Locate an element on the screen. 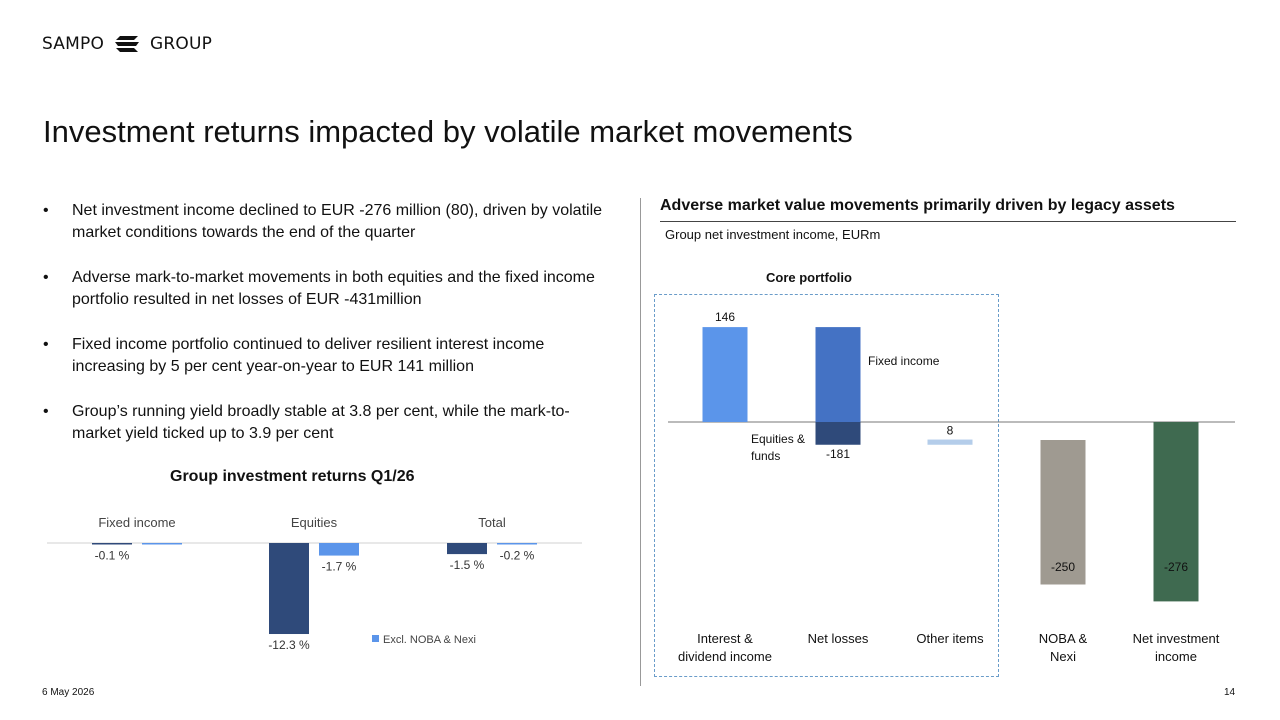 The image size is (1280, 720). company-logo: SAMPO GROUP is located at coordinates (127, 44).